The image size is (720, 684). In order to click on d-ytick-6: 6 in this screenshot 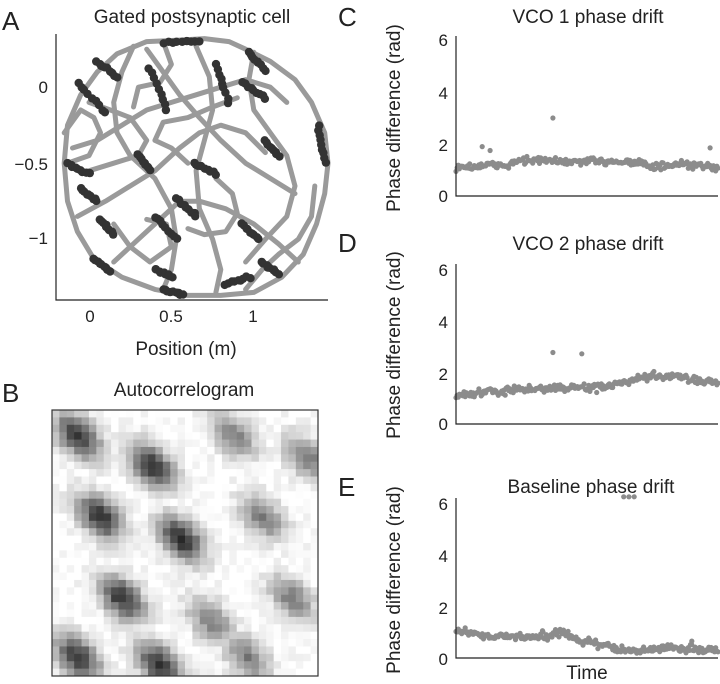, I will do `click(443, 270)`.